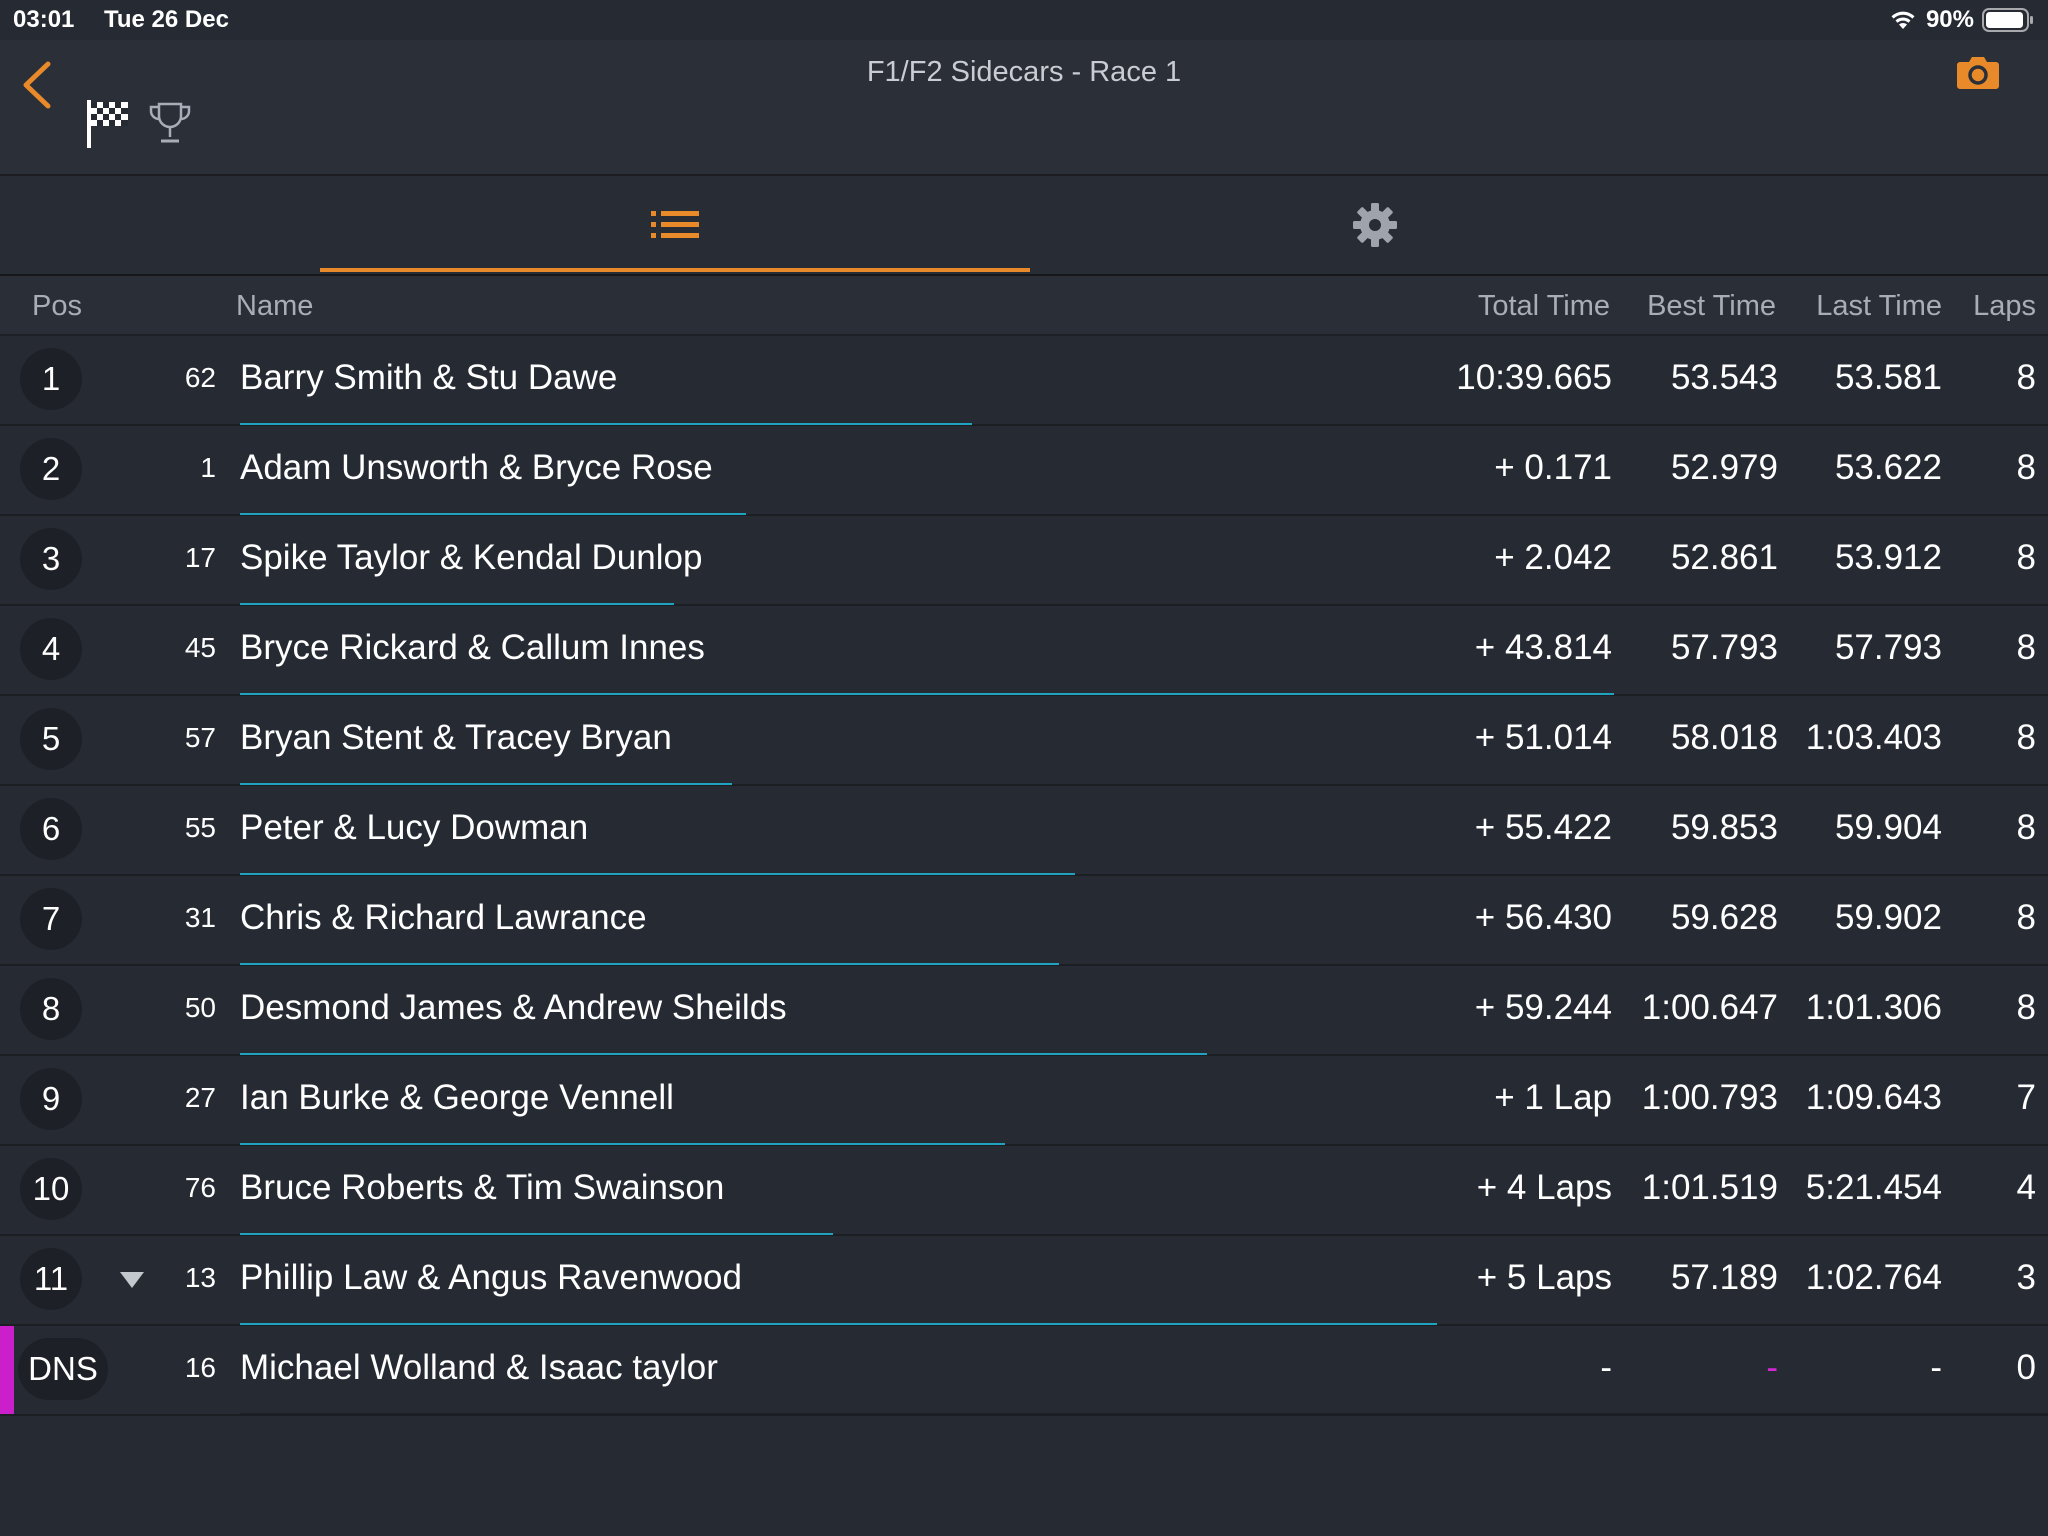  Describe the element at coordinates (1873, 1187) in the screenshot. I see `last-time: 5:21.454` at that location.